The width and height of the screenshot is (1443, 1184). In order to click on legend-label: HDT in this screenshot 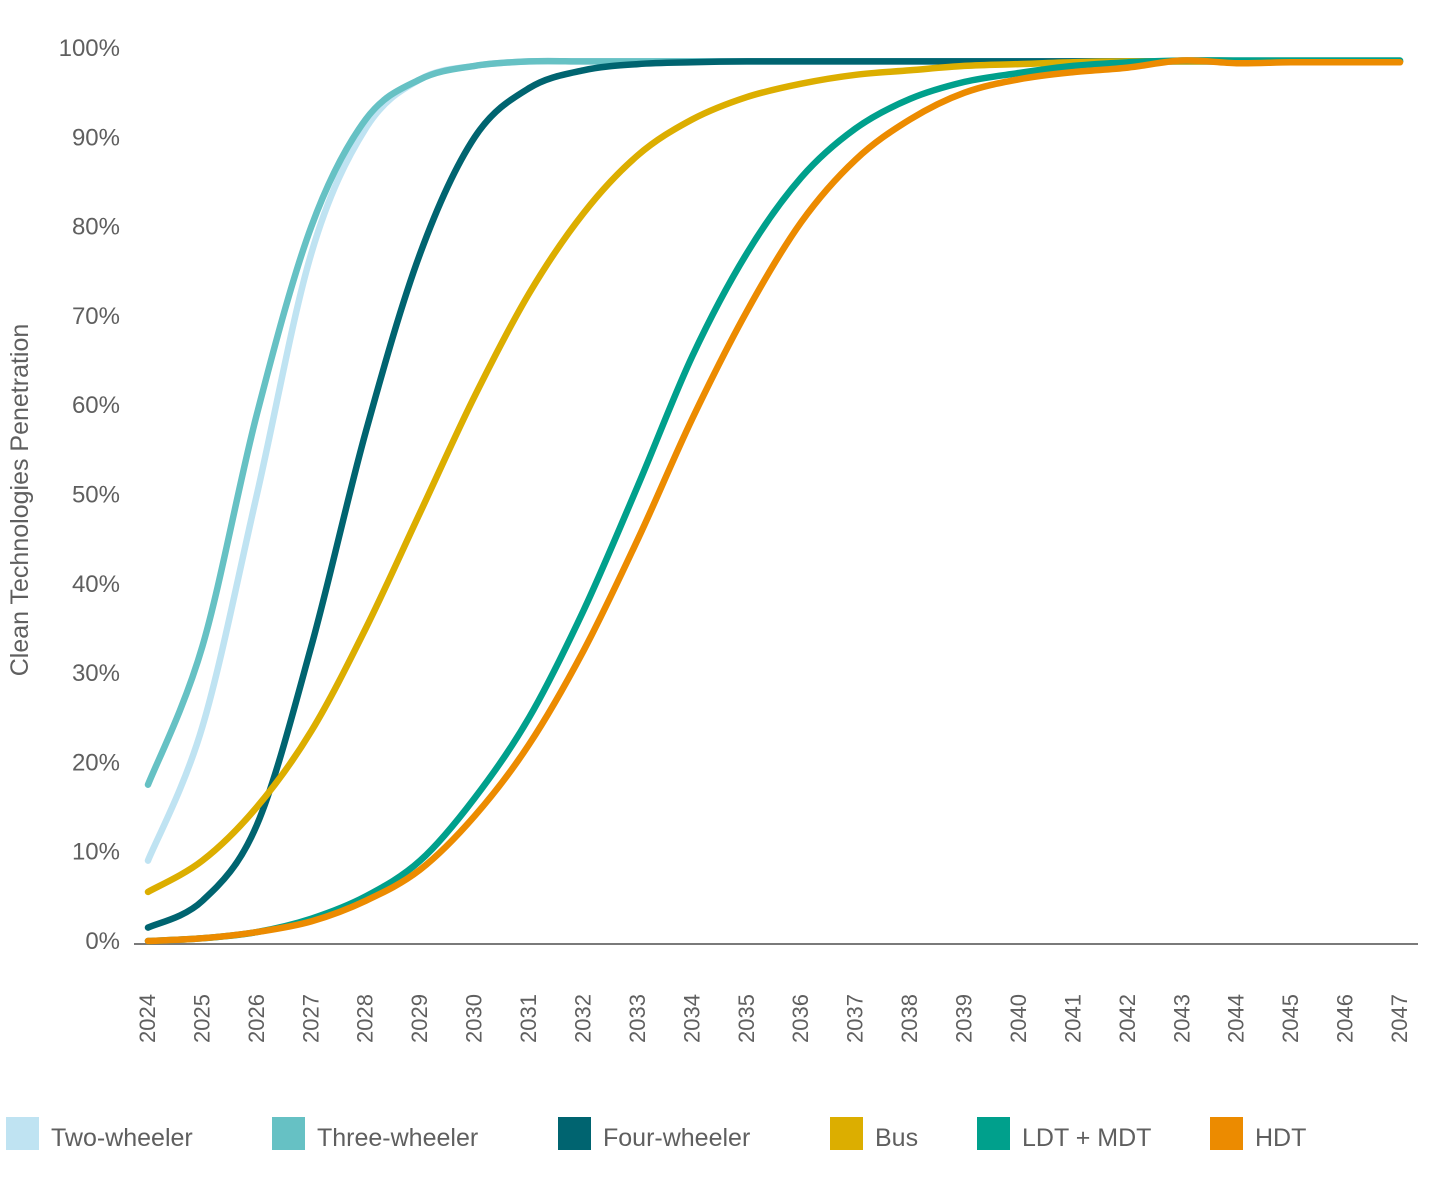, I will do `click(1280, 1138)`.